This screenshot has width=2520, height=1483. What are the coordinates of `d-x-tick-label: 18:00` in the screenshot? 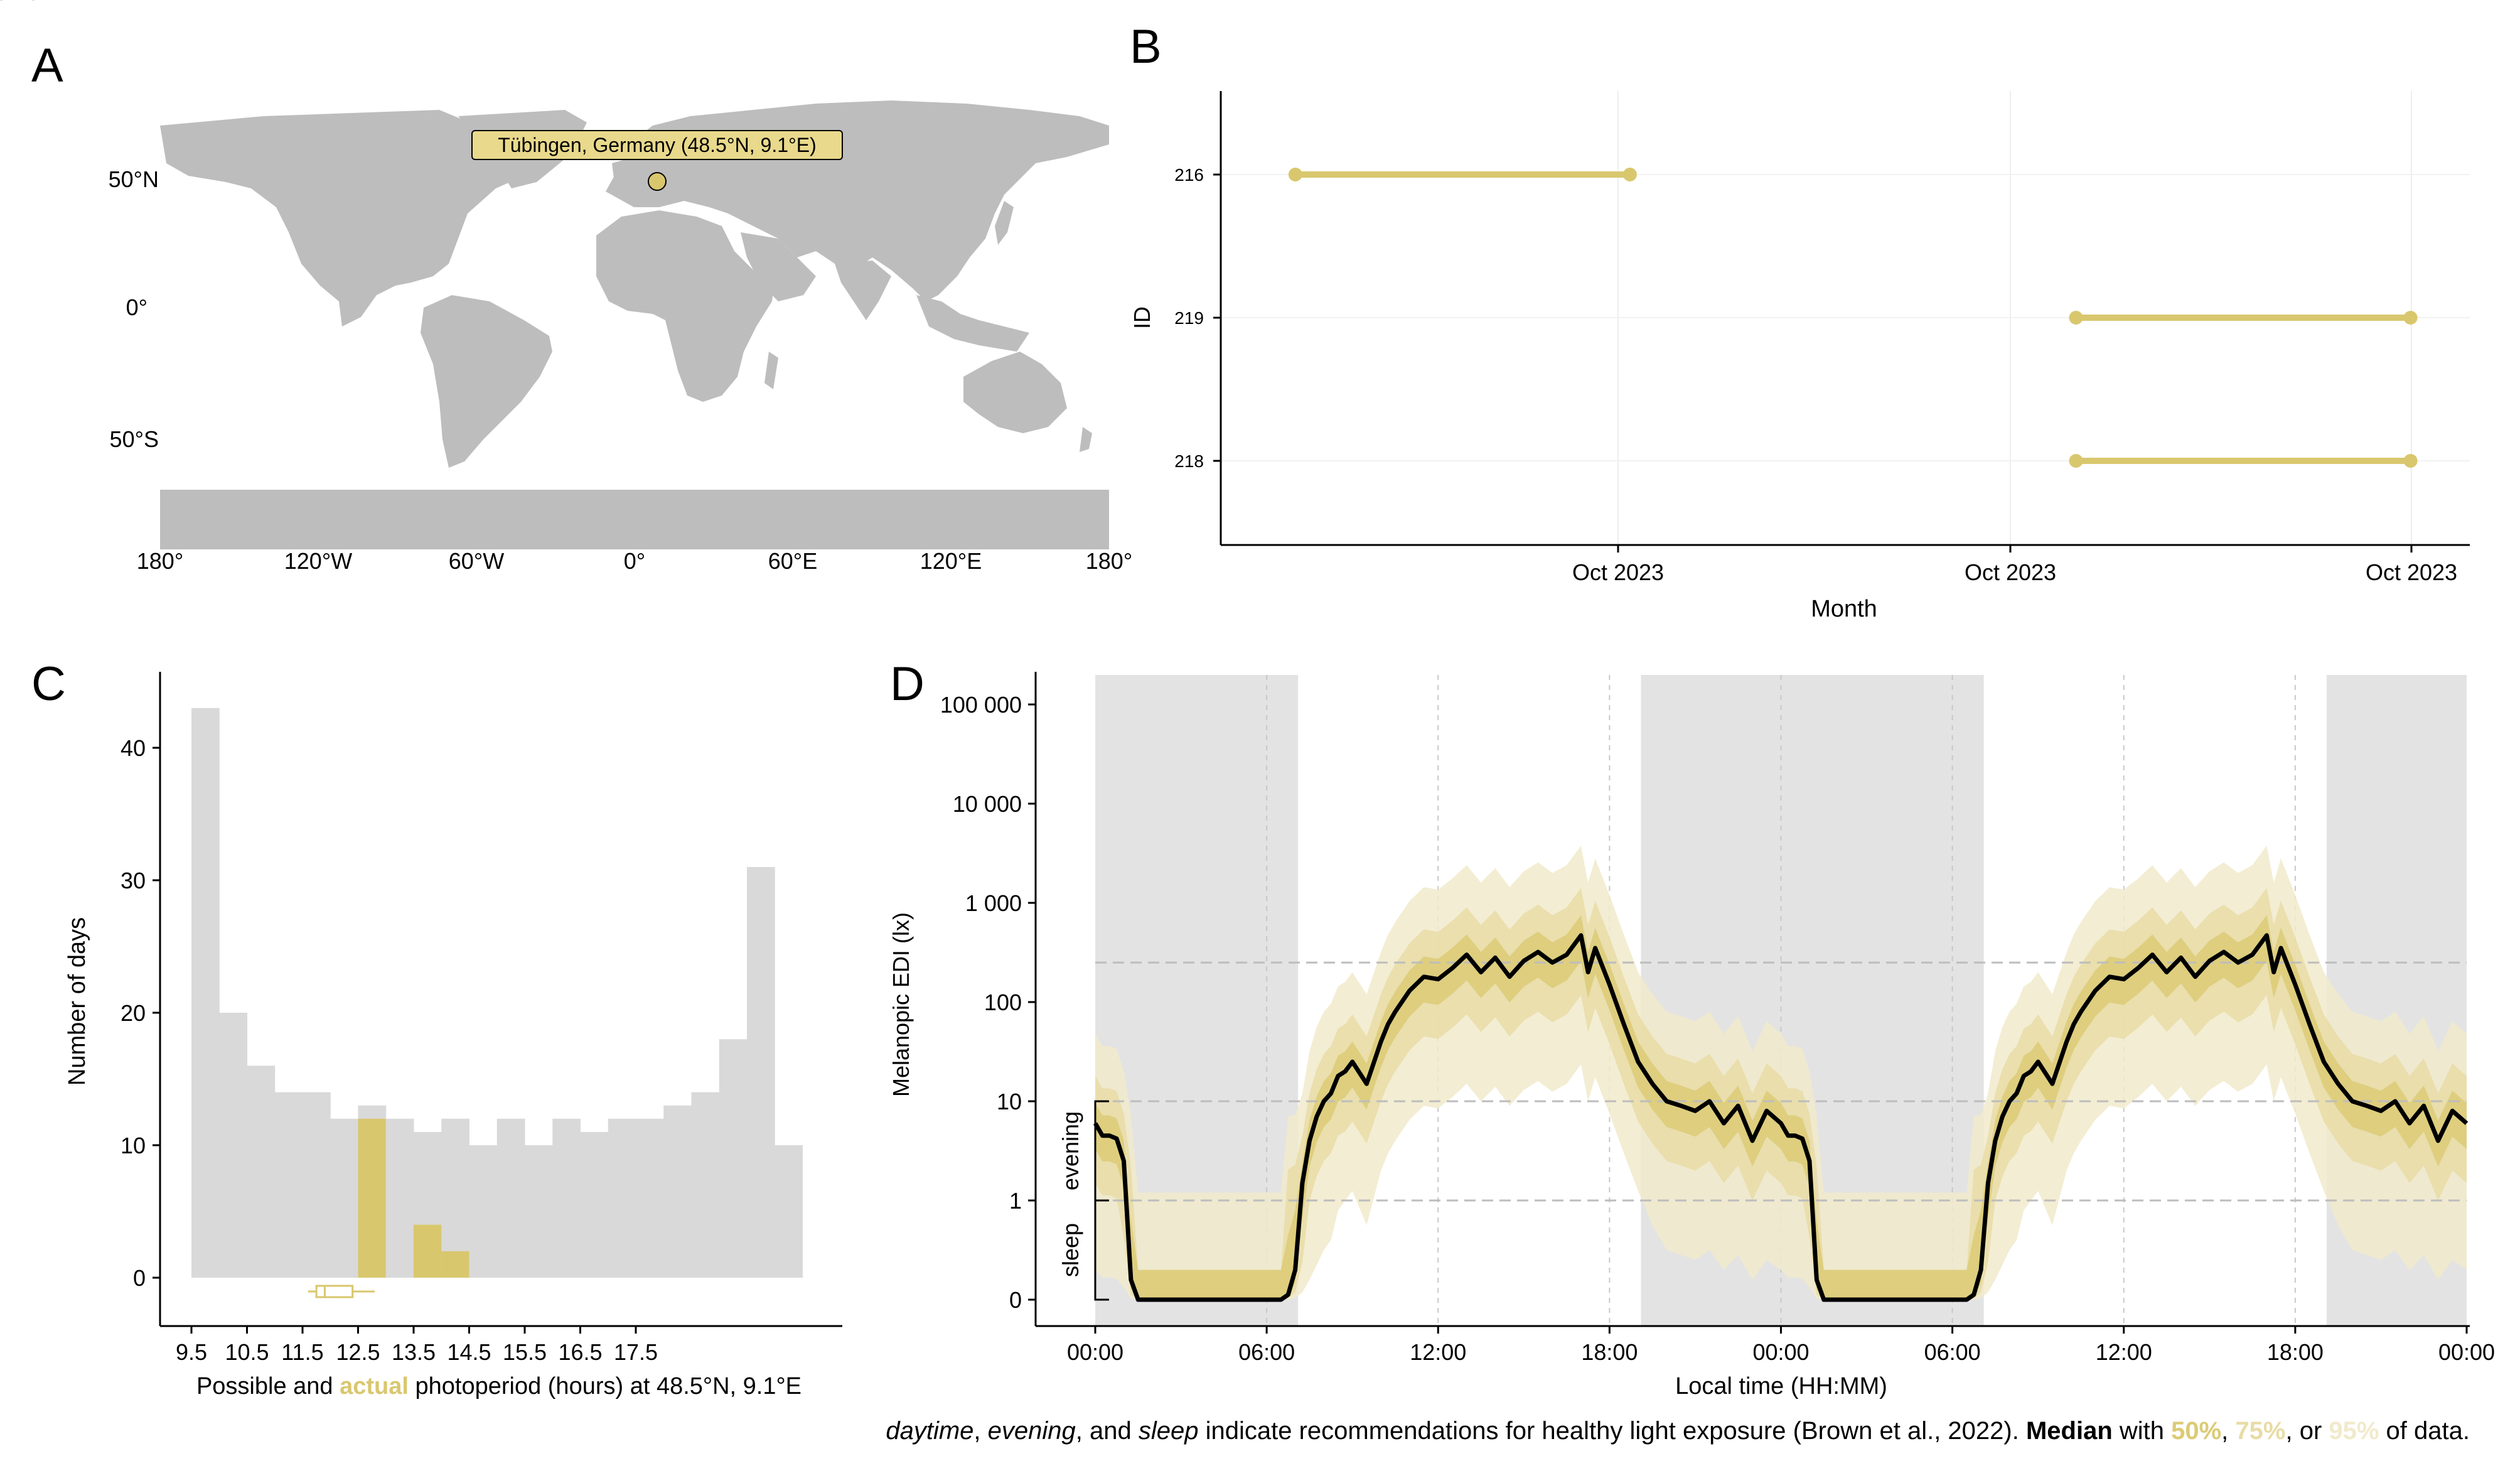 It's located at (2295, 1352).